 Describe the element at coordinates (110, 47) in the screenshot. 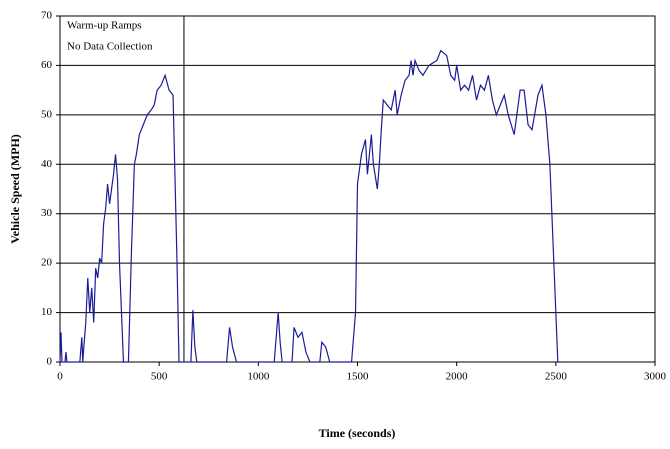

I see `annotation: No Data Collection` at that location.